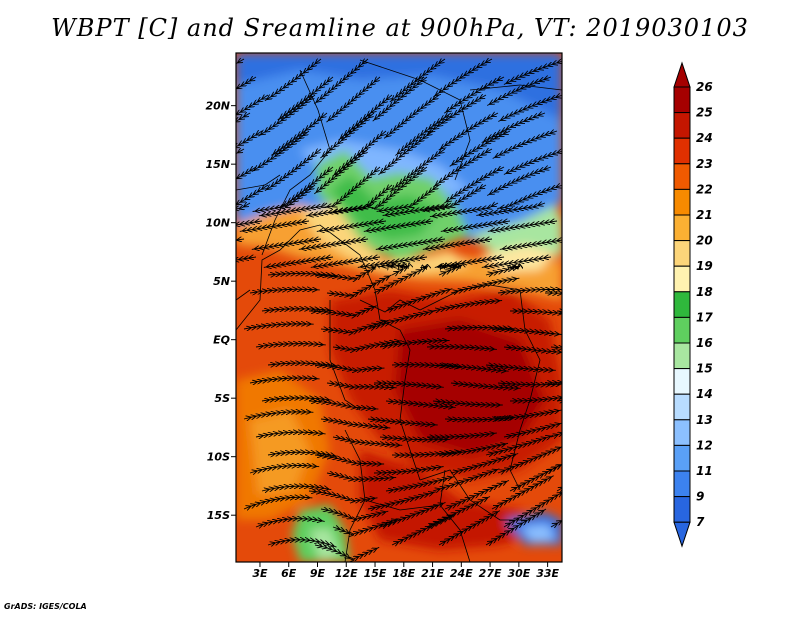  I want to click on lon-label: 21E, so click(432, 573).